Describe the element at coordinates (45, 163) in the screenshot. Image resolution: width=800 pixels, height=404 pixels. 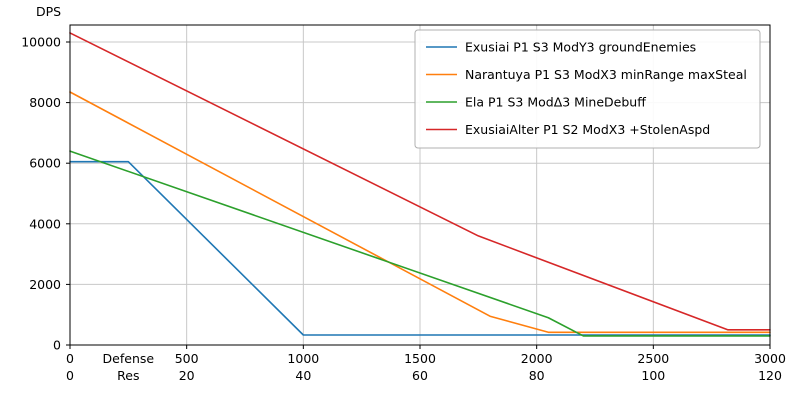
I see `y-tick-label: 6000` at that location.